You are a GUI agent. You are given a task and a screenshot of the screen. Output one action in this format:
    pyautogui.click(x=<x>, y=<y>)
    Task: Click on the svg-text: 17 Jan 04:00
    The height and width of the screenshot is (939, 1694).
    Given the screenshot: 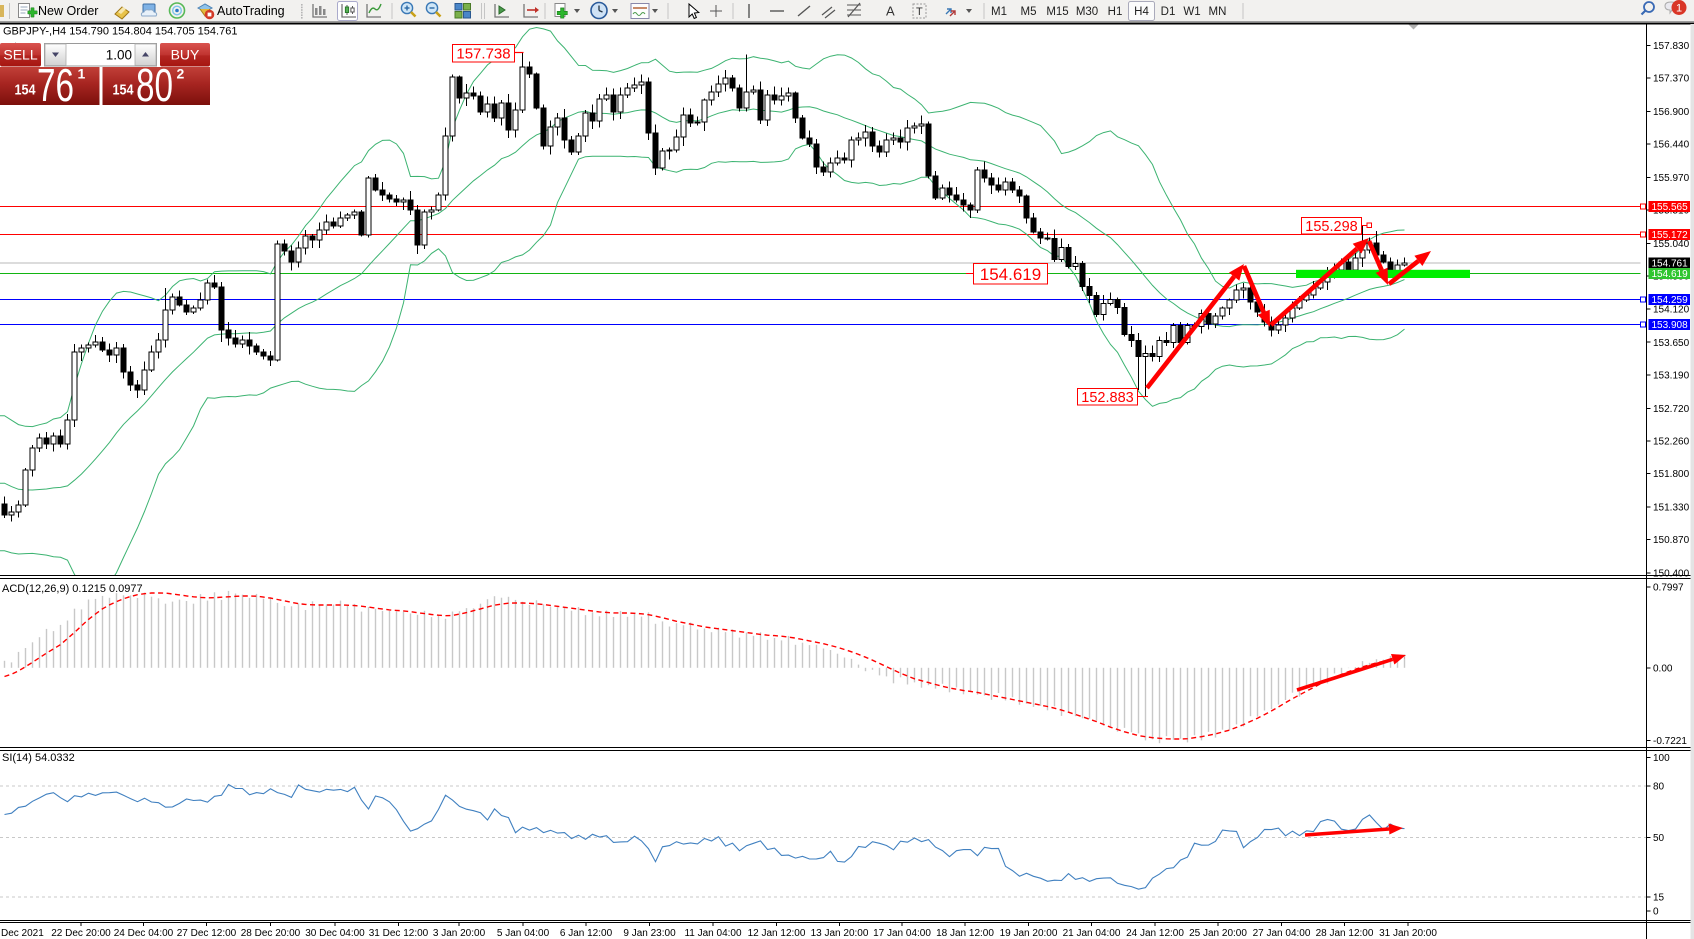 What is the action you would take?
    pyautogui.click(x=902, y=933)
    